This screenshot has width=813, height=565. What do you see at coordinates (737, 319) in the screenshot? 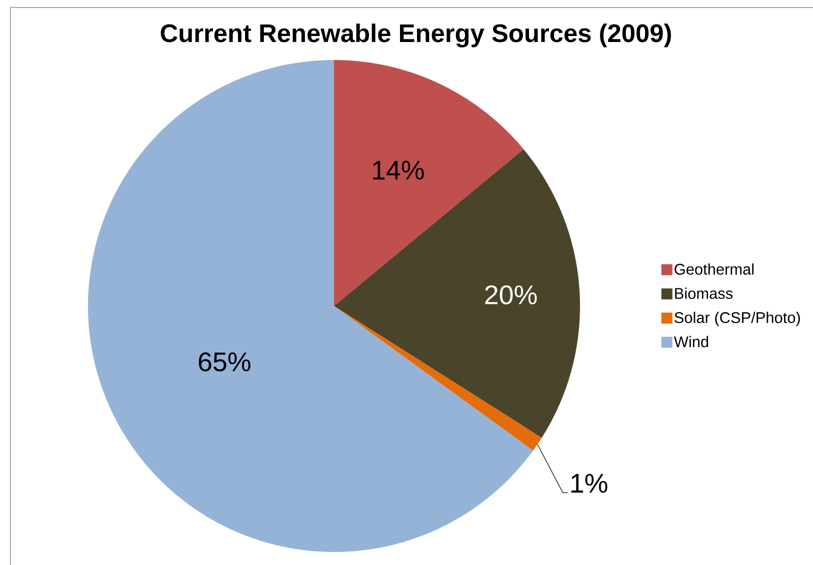
I see `legend-label: Solar (CSP/Photo)` at bounding box center [737, 319].